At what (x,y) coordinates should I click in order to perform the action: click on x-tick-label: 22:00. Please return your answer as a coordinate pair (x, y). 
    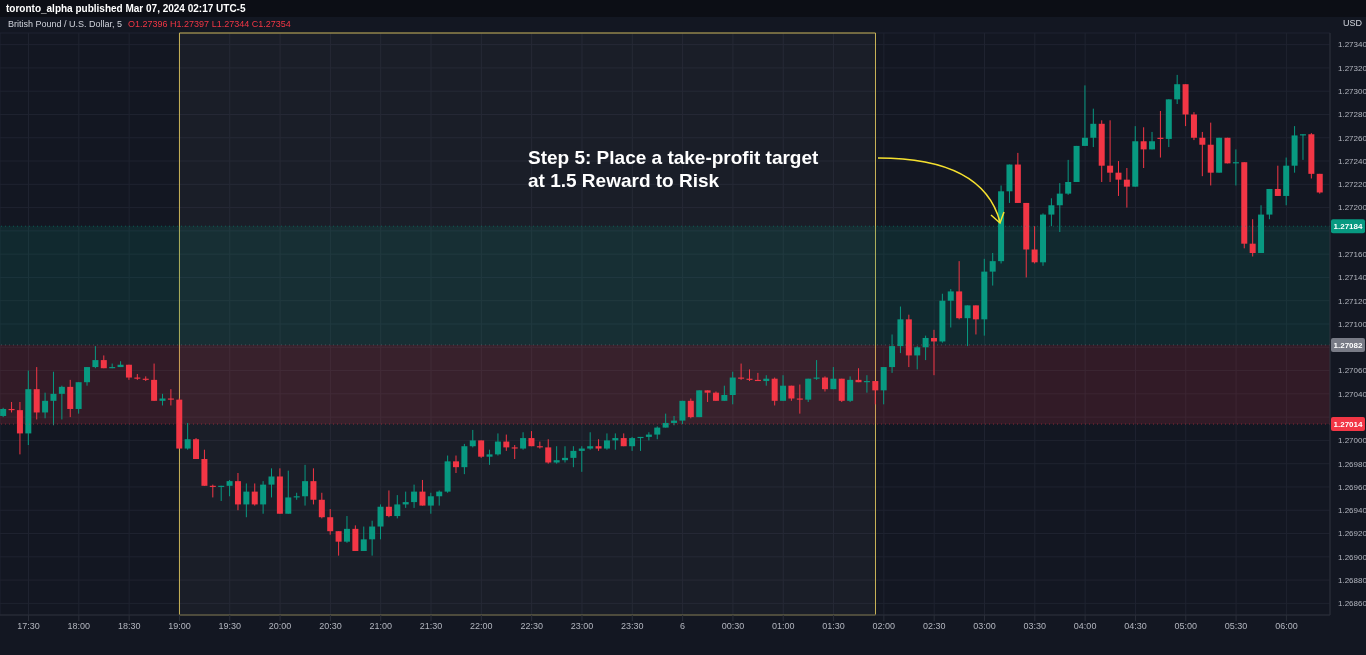
    Looking at the image, I should click on (481, 626).